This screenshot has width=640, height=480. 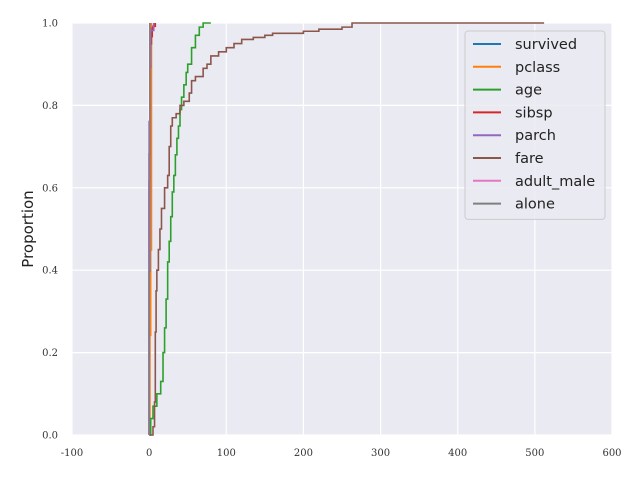 What do you see at coordinates (50, 271) in the screenshot?
I see `y-tick-label: 0.4` at bounding box center [50, 271].